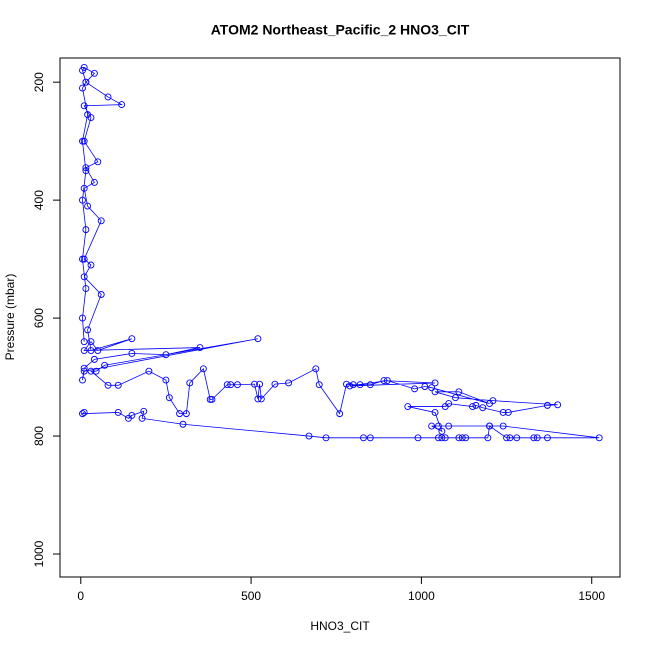 The width and height of the screenshot is (650, 650). Describe the element at coordinates (421, 596) in the screenshot. I see `x-tick-label: 1000` at that location.